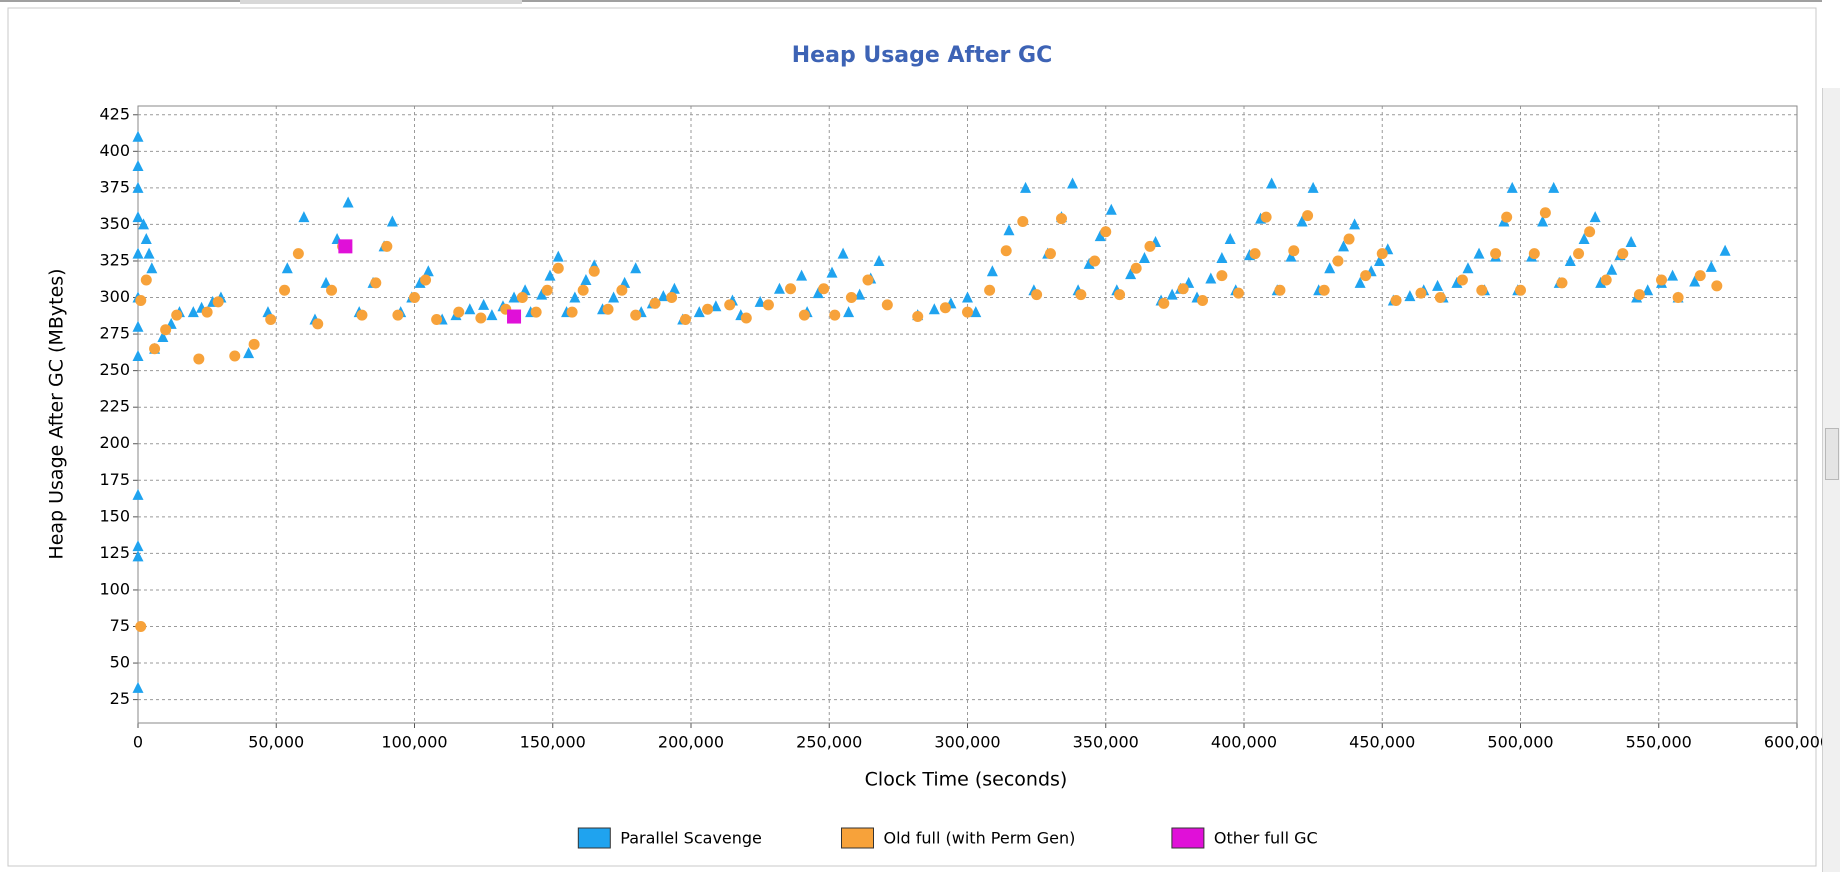 Image resolution: width=1840 pixels, height=872 pixels. I want to click on x-tick-label: 250,000, so click(829, 742).